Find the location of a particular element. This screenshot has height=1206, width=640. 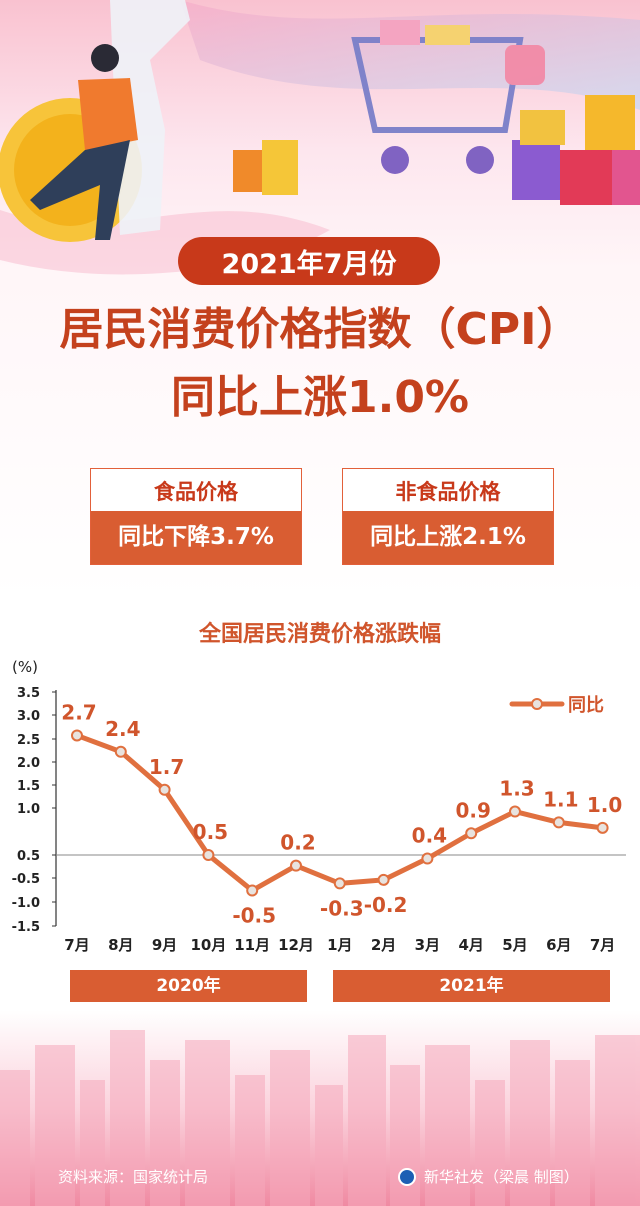

data-label: 1.1 is located at coordinates (560, 799).